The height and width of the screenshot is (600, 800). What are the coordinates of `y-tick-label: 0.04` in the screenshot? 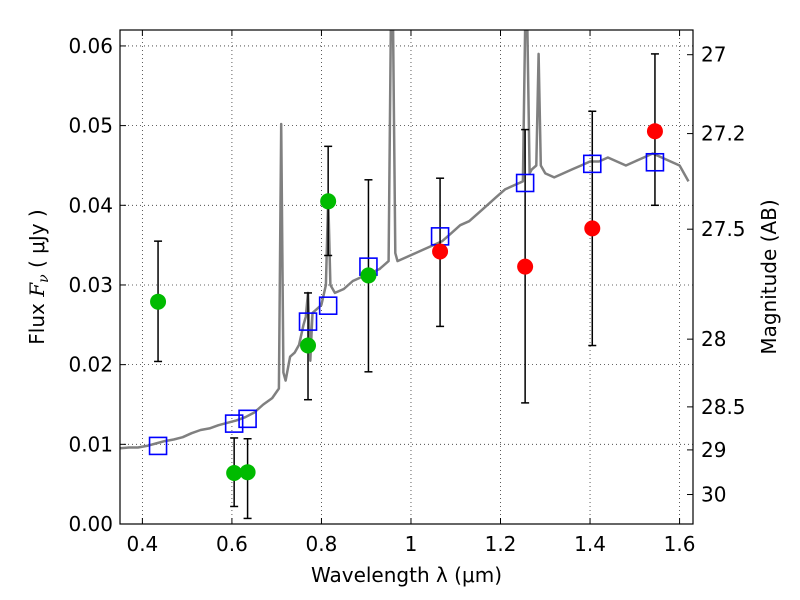 It's located at (90, 205).